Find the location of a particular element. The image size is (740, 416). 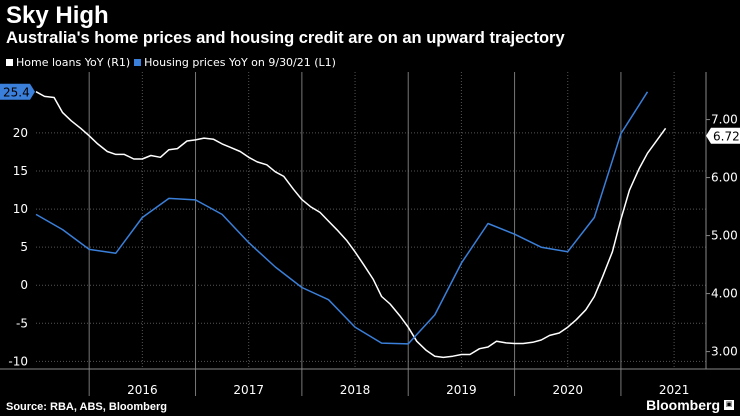

home-loans-value-label: 6.72 is located at coordinates (726, 136).